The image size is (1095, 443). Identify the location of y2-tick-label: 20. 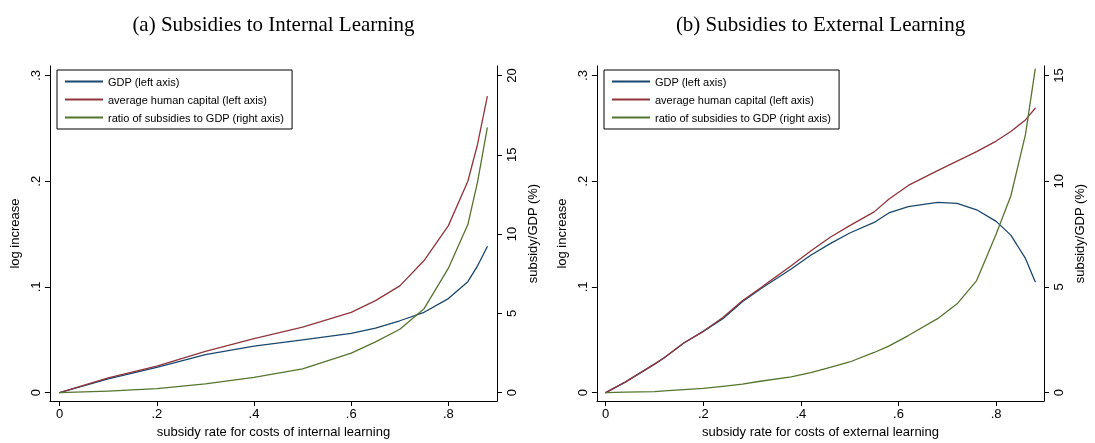
(511, 75).